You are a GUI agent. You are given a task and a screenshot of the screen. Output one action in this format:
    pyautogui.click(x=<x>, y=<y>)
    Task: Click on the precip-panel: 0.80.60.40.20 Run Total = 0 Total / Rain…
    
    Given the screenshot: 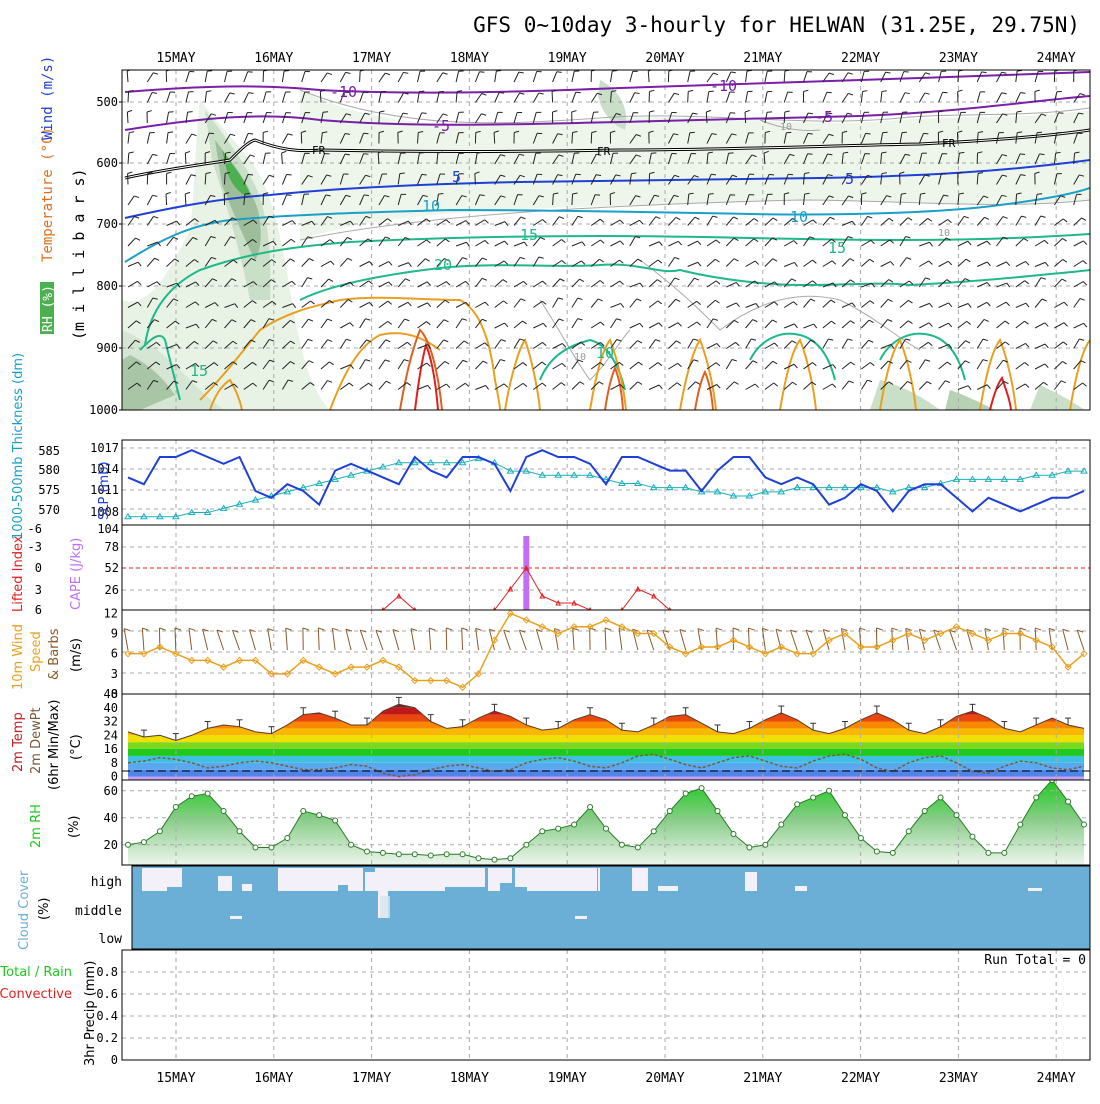 What is the action you would take?
    pyautogui.click(x=545, y=1008)
    